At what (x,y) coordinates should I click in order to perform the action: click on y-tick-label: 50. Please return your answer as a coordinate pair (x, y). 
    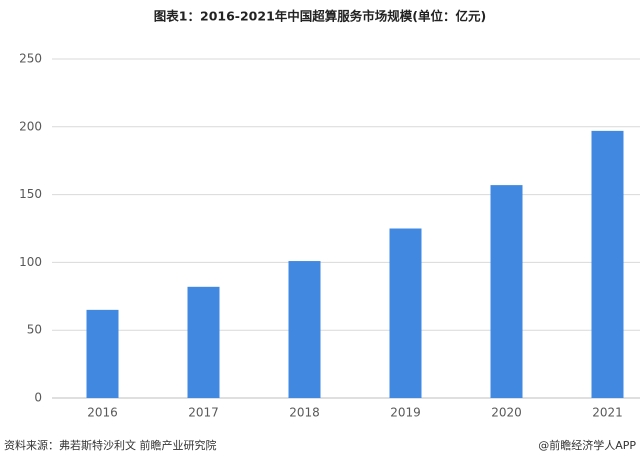
    Looking at the image, I should click on (34, 330).